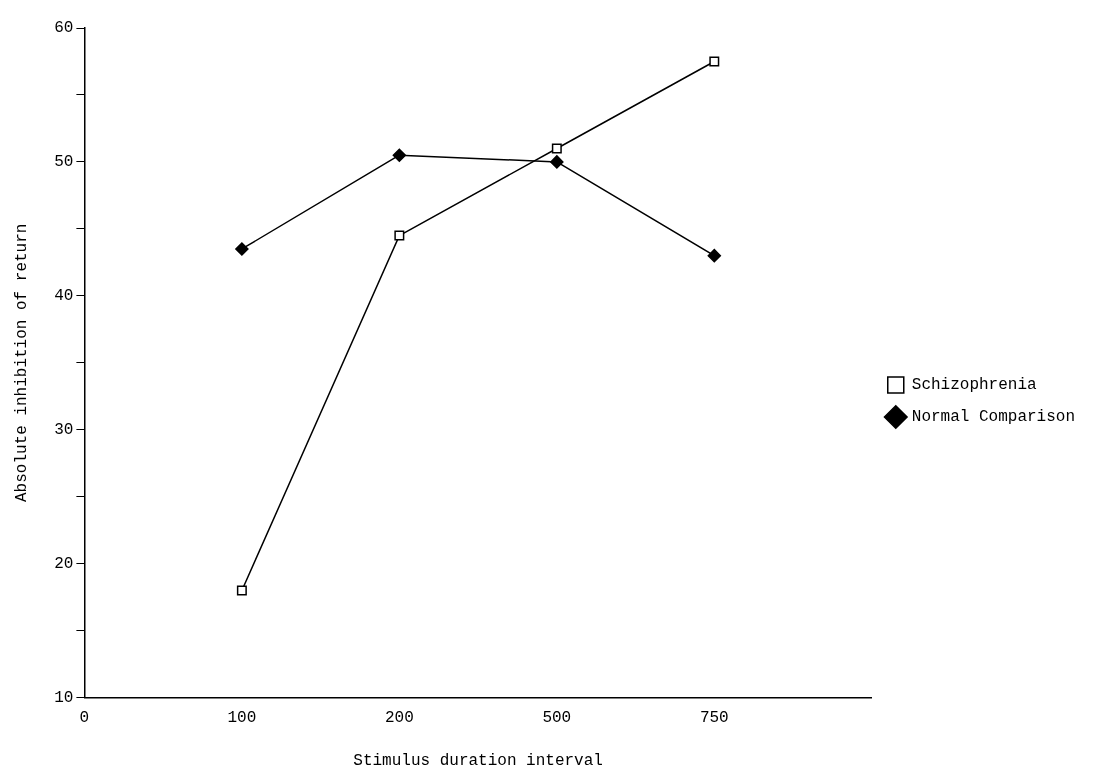 The image size is (1113, 782). I want to click on y-tick-label: 60, so click(64, 28).